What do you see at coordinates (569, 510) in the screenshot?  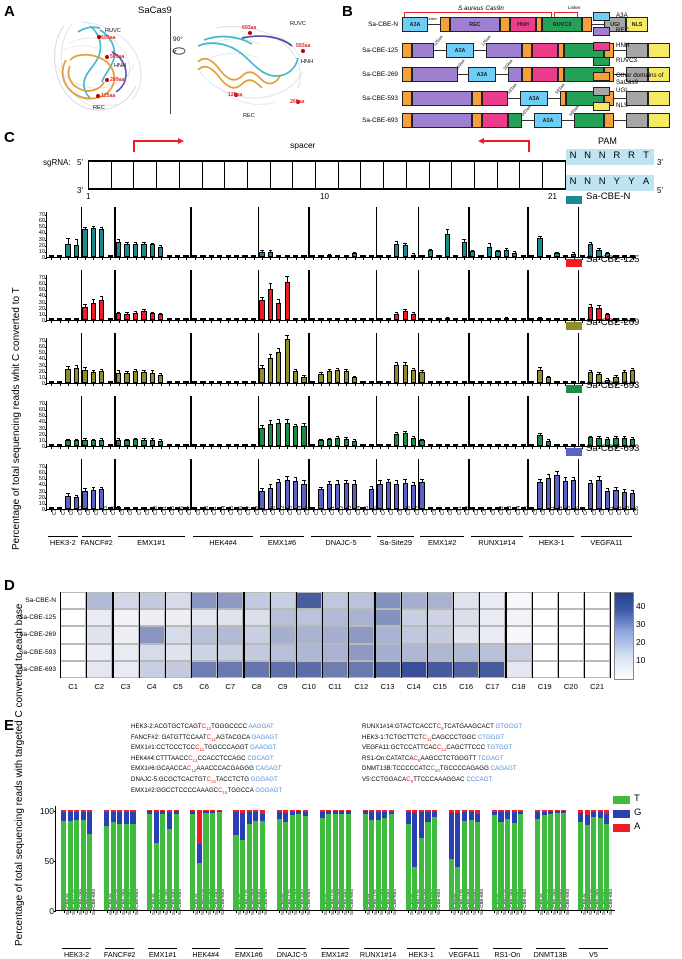 I see `c-position-label: C15` at bounding box center [569, 510].